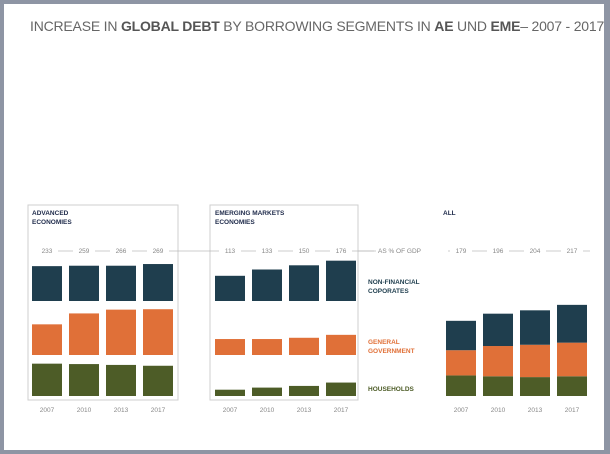  What do you see at coordinates (472, 26) in the screenshot?
I see `title-text: UND` at bounding box center [472, 26].